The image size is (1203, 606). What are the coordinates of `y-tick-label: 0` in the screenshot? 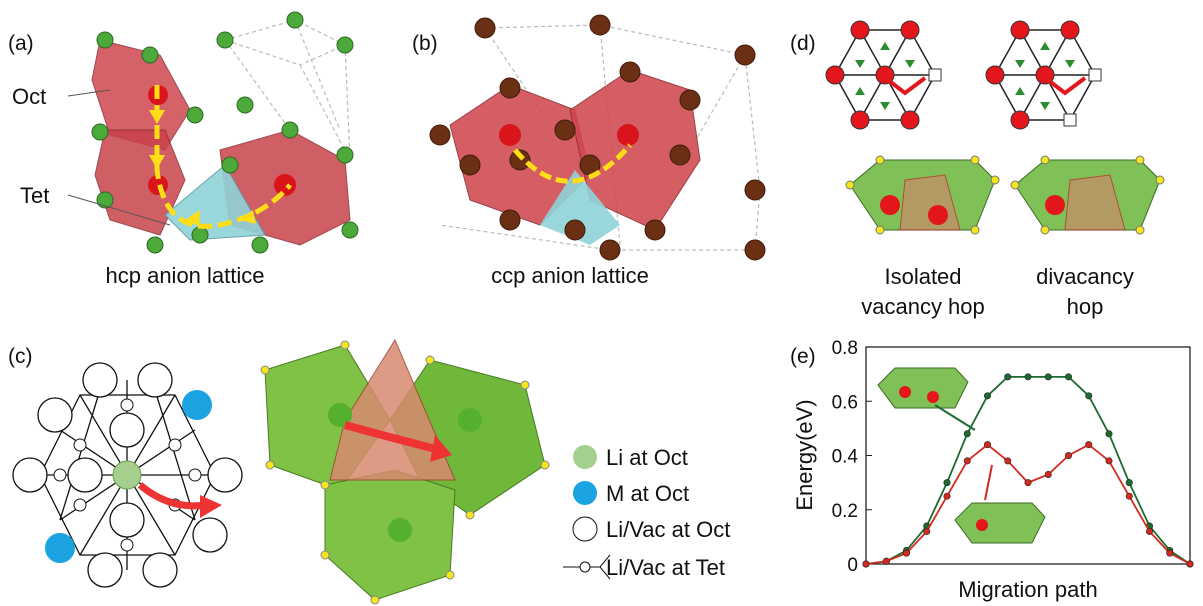 It's located at (852, 565).